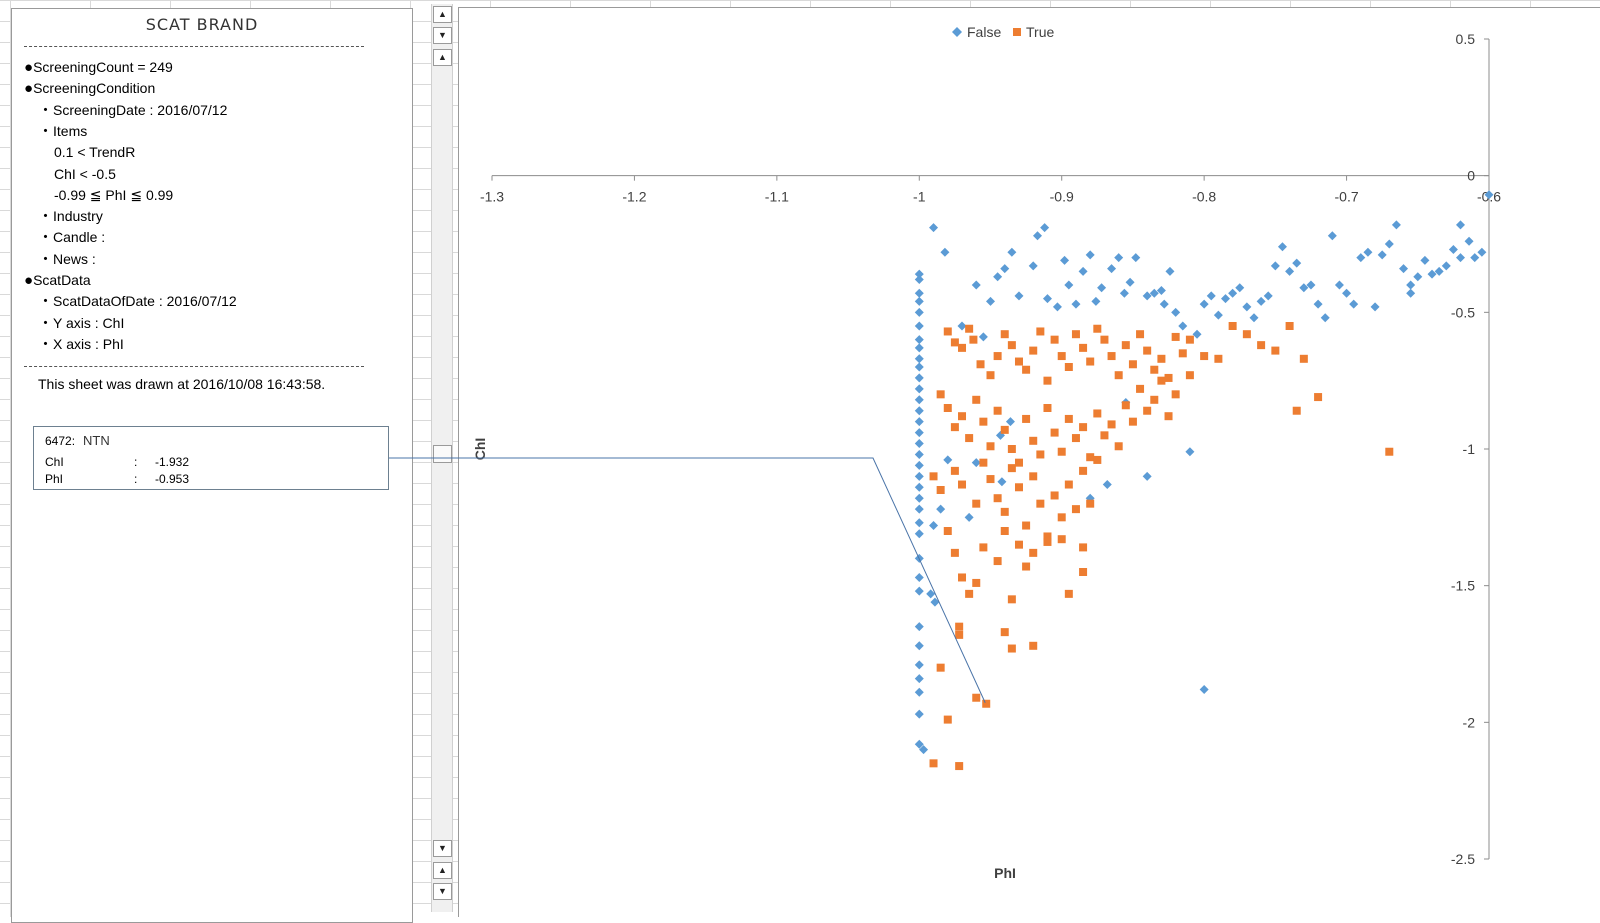 This screenshot has width=1600, height=923. I want to click on item-chi: ChI < -0.5, so click(85, 174).